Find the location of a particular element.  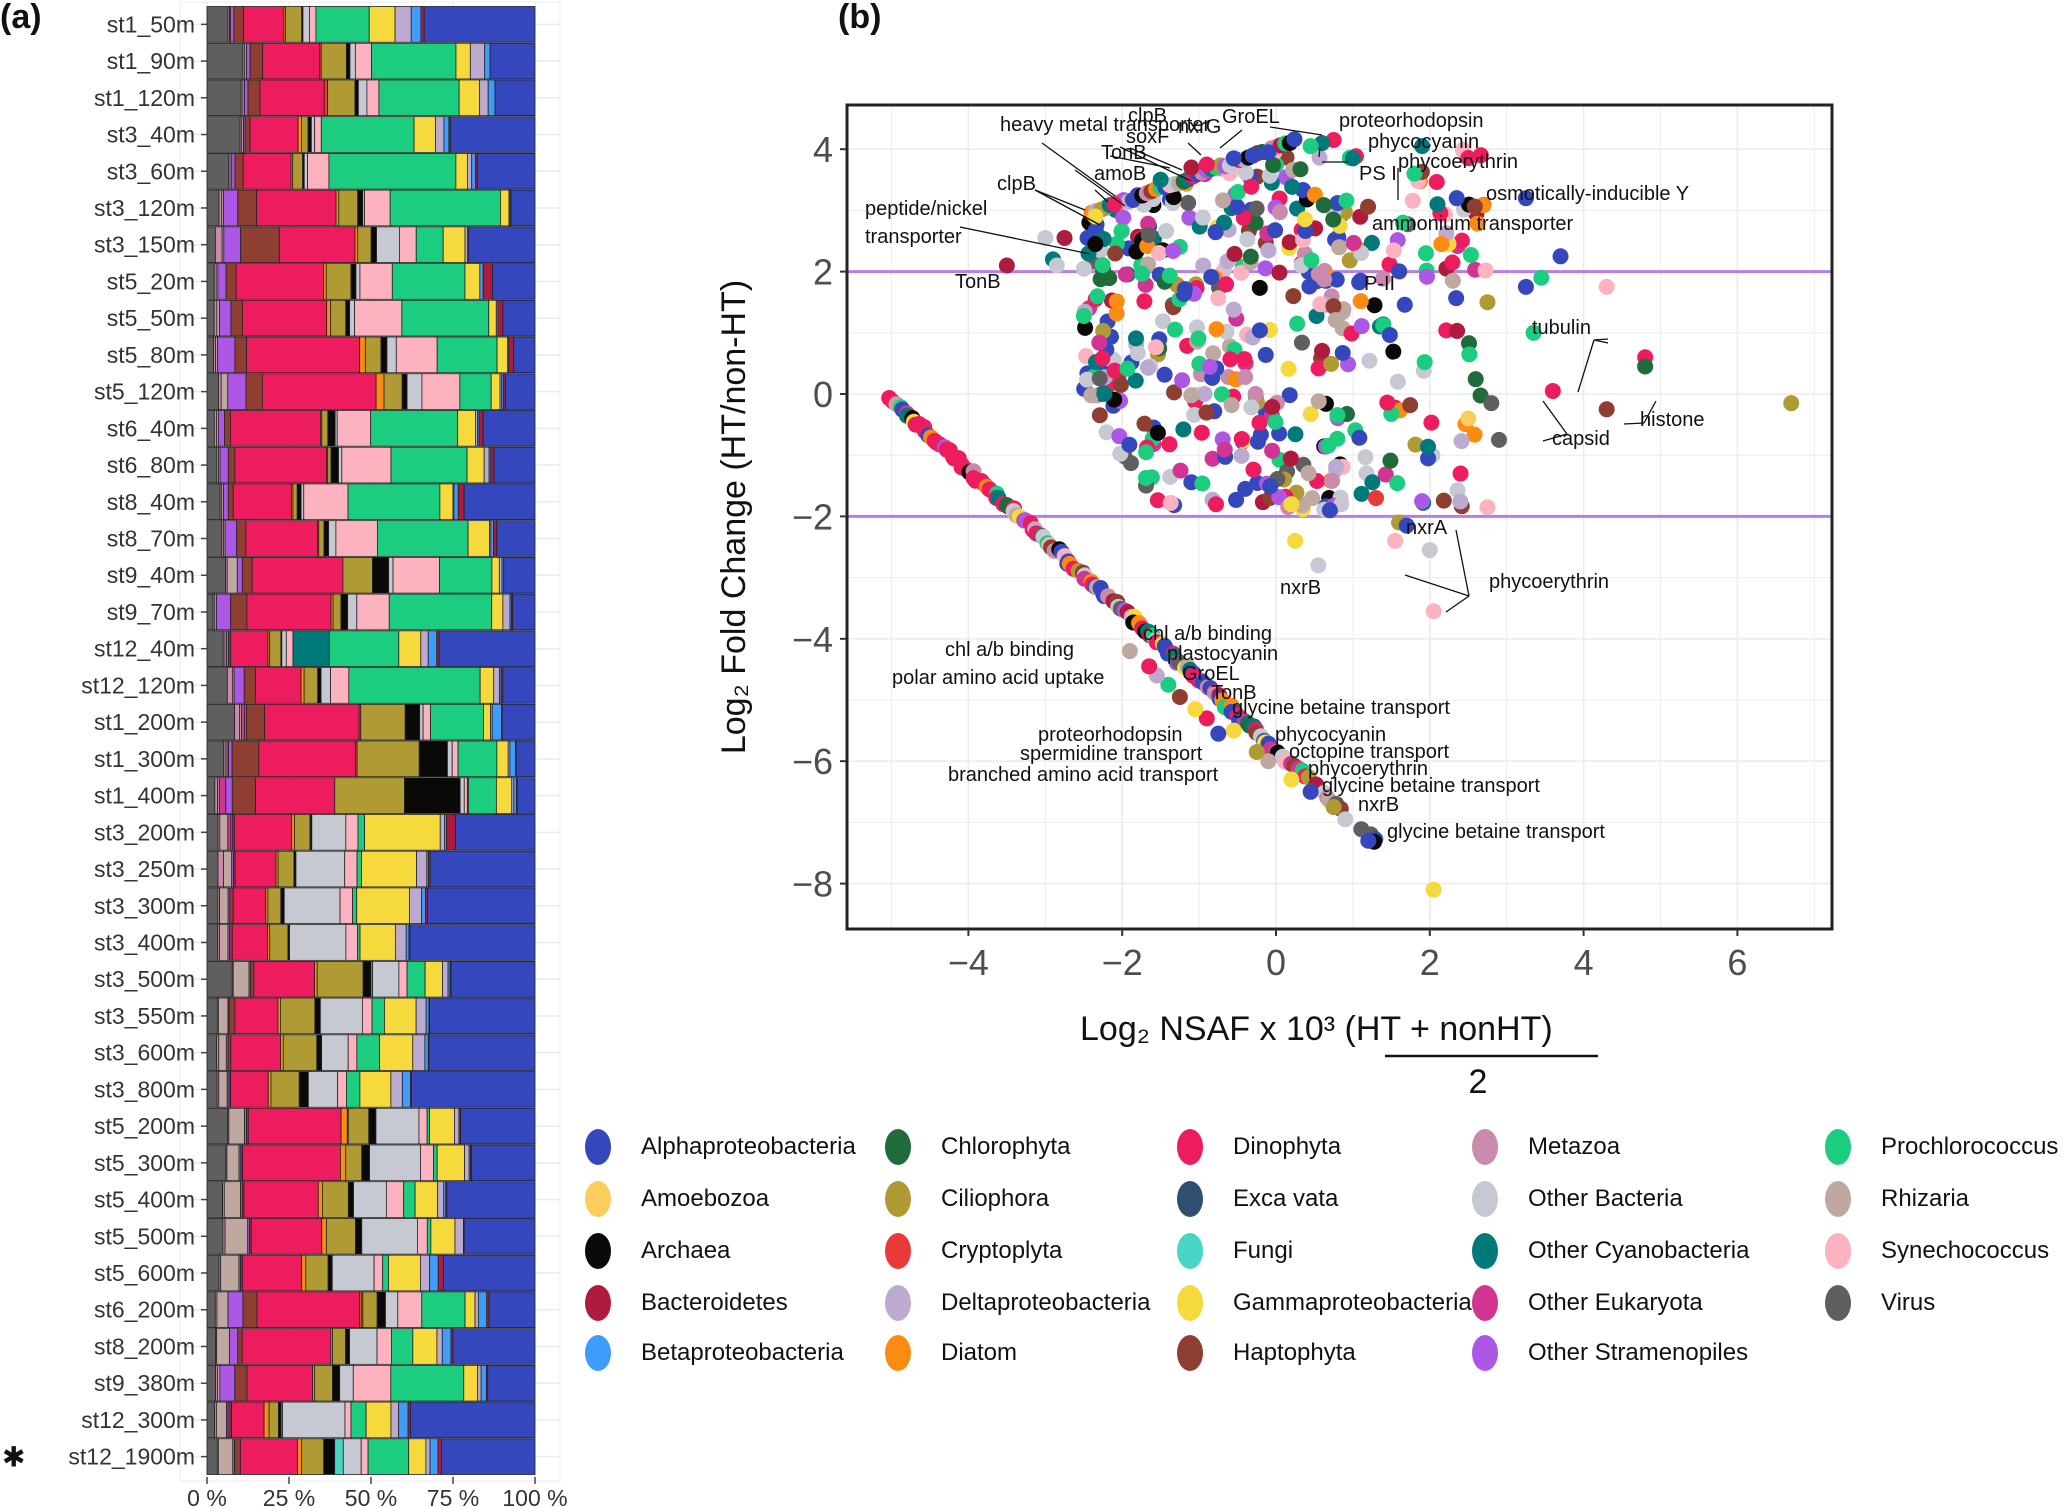

y-tick-label: 2 is located at coordinates (823, 272).